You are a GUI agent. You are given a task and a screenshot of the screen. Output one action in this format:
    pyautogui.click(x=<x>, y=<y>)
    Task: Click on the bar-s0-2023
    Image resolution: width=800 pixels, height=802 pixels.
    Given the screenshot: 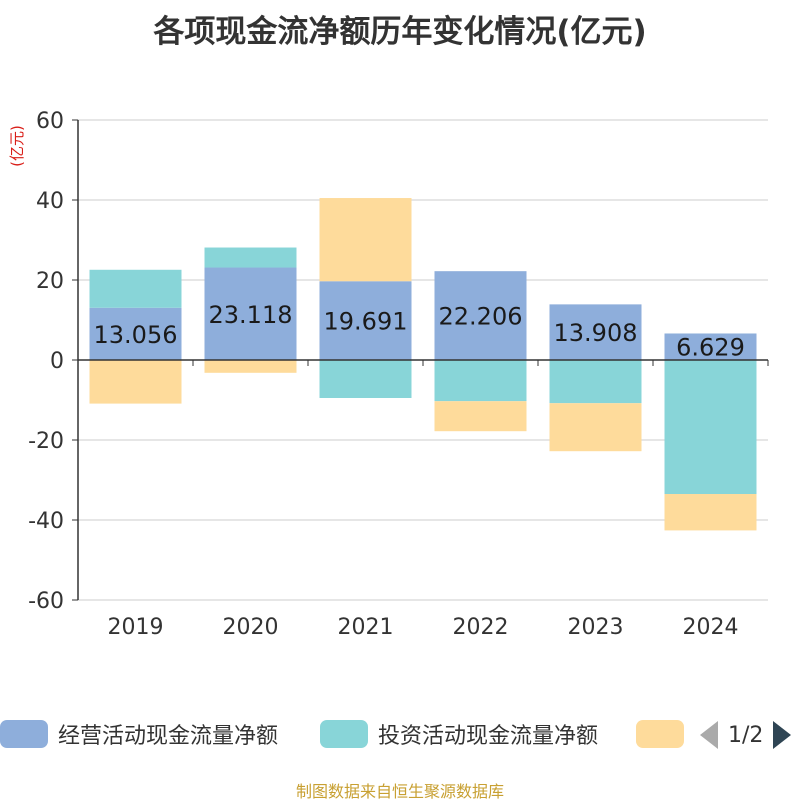 What is the action you would take?
    pyautogui.click(x=595, y=332)
    